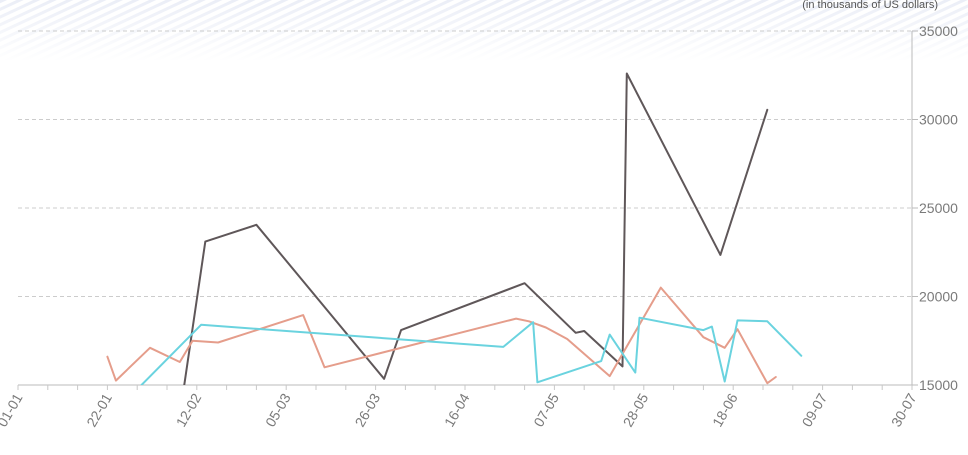  I want to click on y-axis: 15000 20000 25000 30000 35000, so click(934, 208).